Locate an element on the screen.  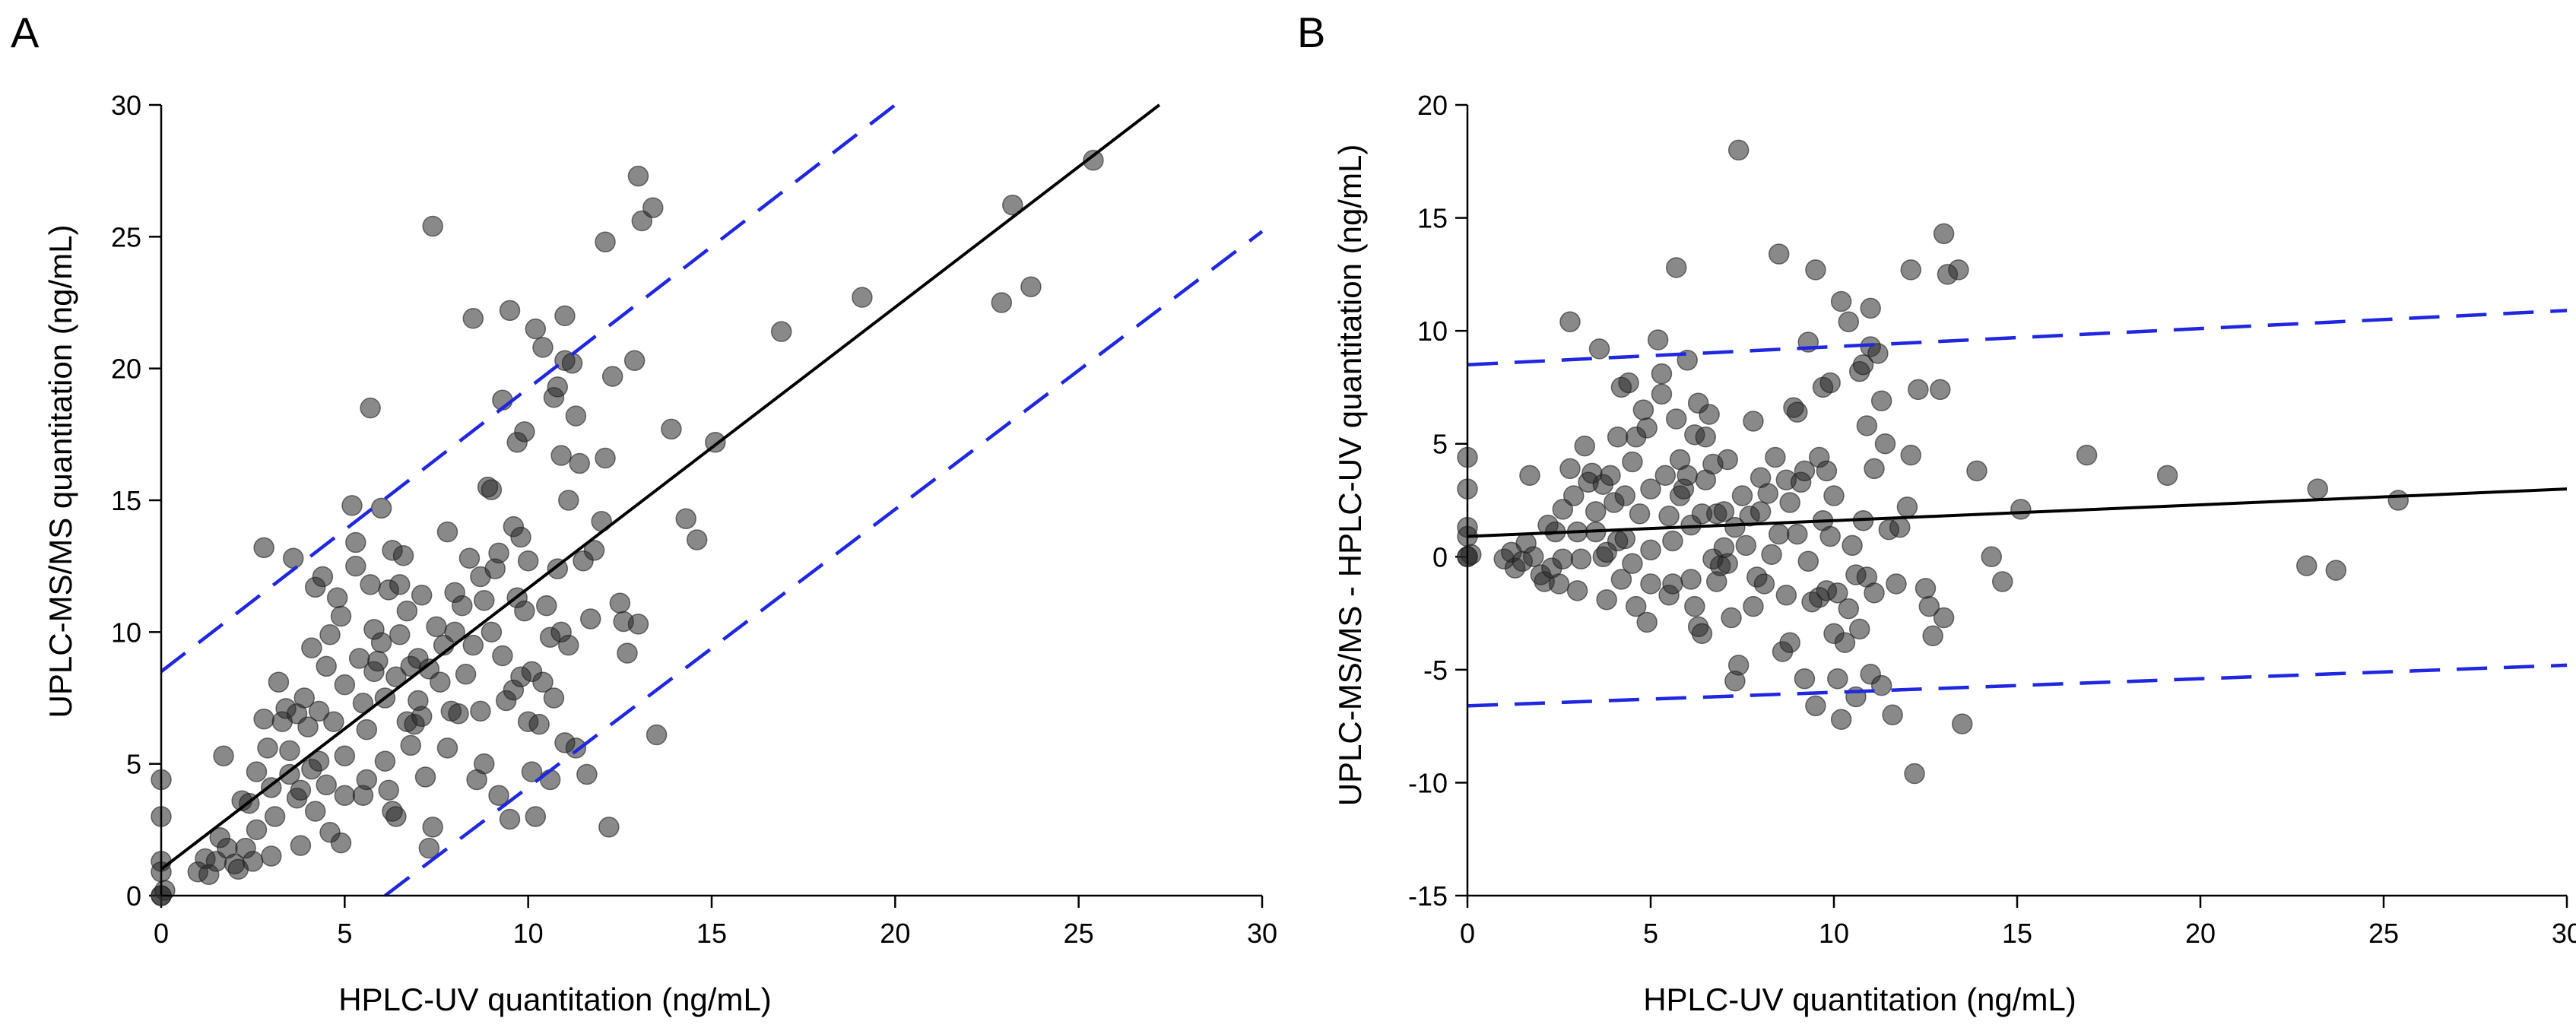
y-tick-label: 20 is located at coordinates (126, 369).